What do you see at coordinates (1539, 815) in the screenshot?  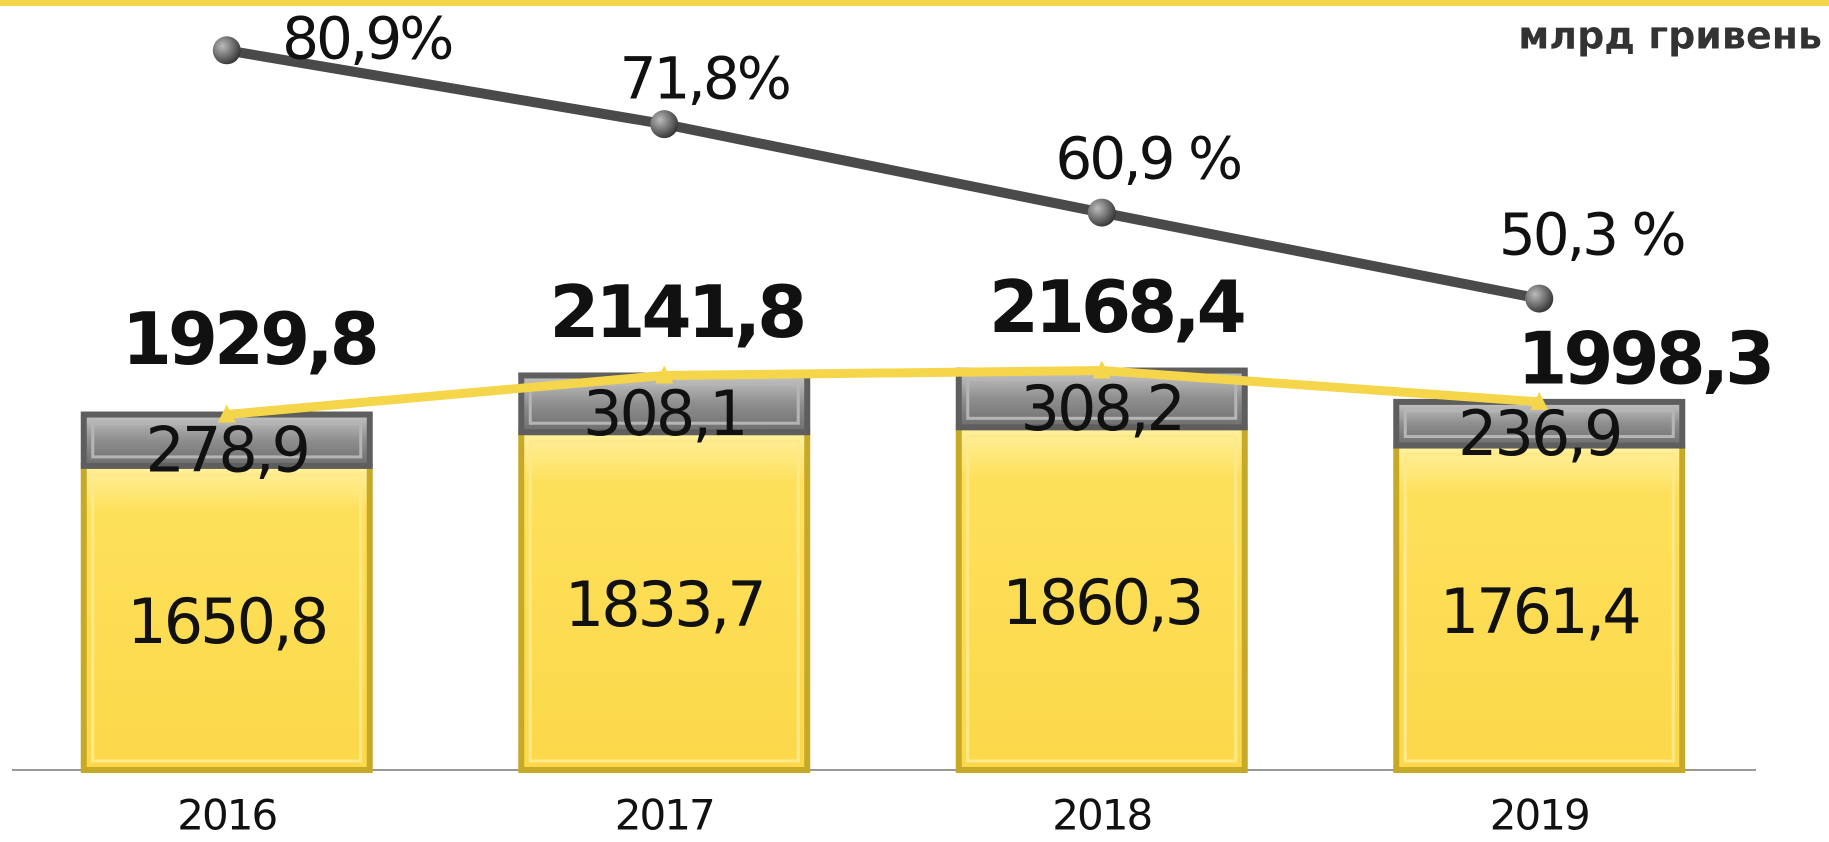 I see `x-tick-label: 2019` at bounding box center [1539, 815].